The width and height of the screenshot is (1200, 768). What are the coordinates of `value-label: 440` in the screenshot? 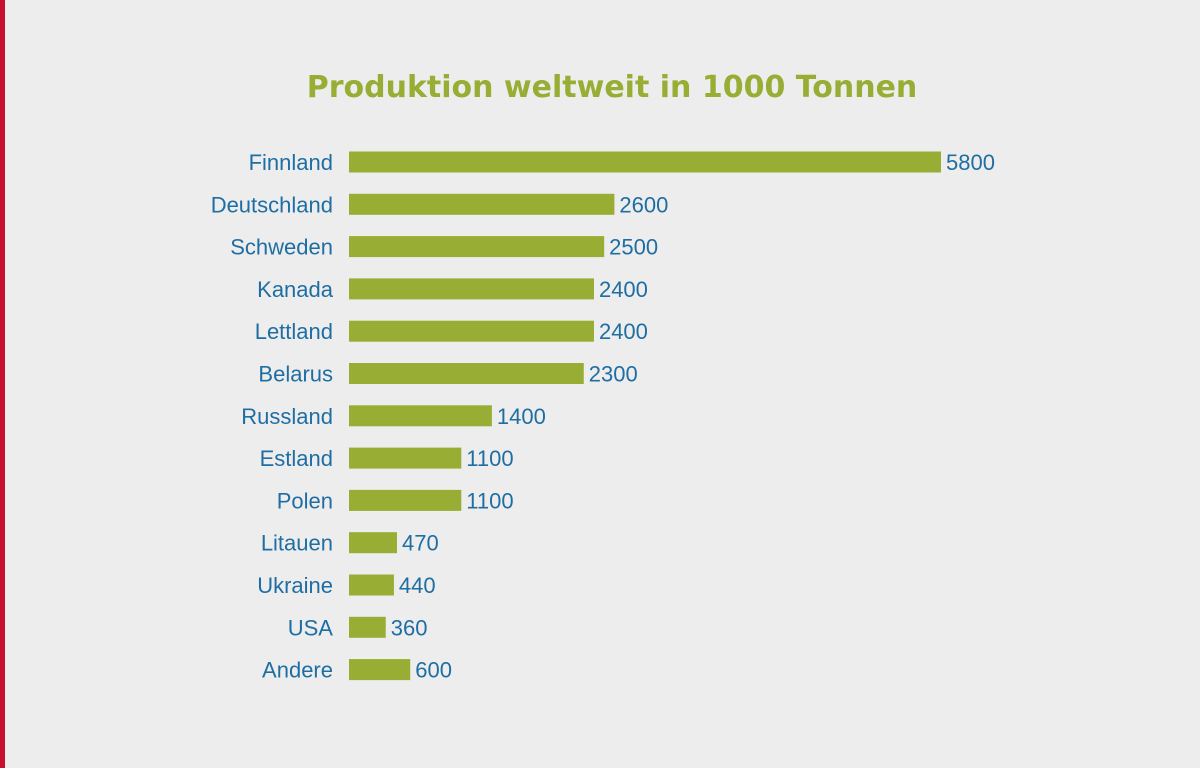 It's located at (417, 585).